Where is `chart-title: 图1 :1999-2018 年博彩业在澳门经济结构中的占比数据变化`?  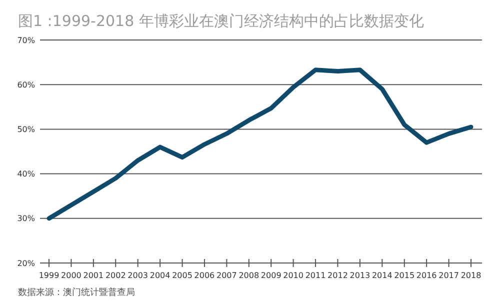 chart-title: 图1 :1999-2018 年博彩业在澳门经济结构中的占比数据变化 is located at coordinates (221, 21).